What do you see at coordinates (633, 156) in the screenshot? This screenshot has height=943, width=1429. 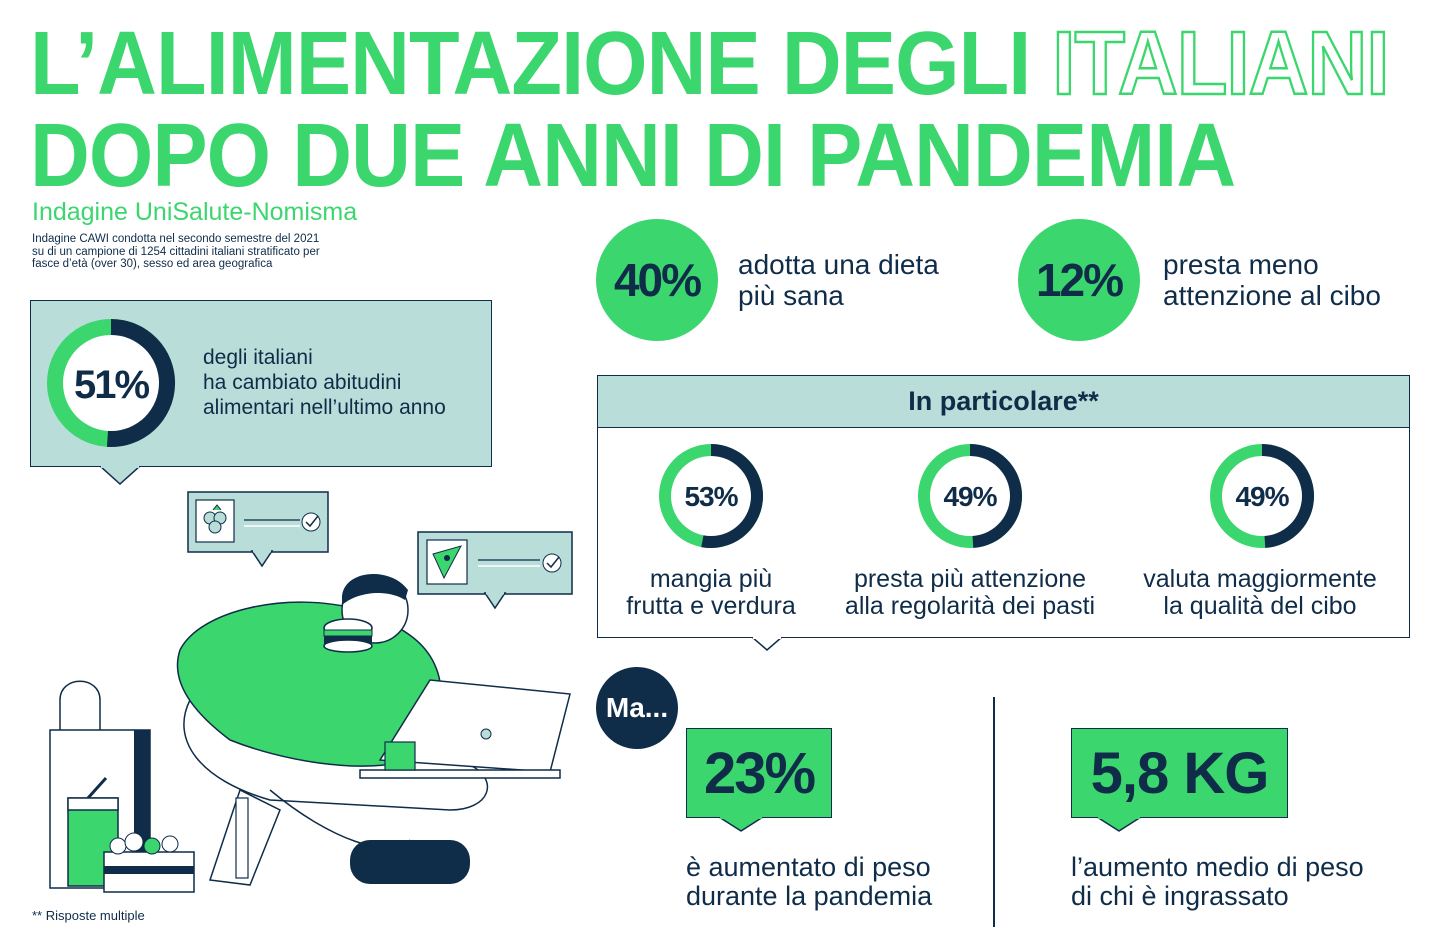 I see `title-line2: DOPO DUE ANNI DI PANDEMIA` at bounding box center [633, 156].